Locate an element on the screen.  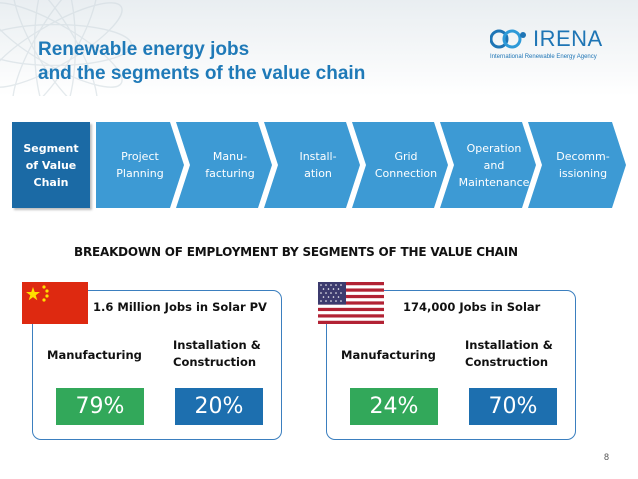
chain-step-text: Maintenance is located at coordinates (494, 182).